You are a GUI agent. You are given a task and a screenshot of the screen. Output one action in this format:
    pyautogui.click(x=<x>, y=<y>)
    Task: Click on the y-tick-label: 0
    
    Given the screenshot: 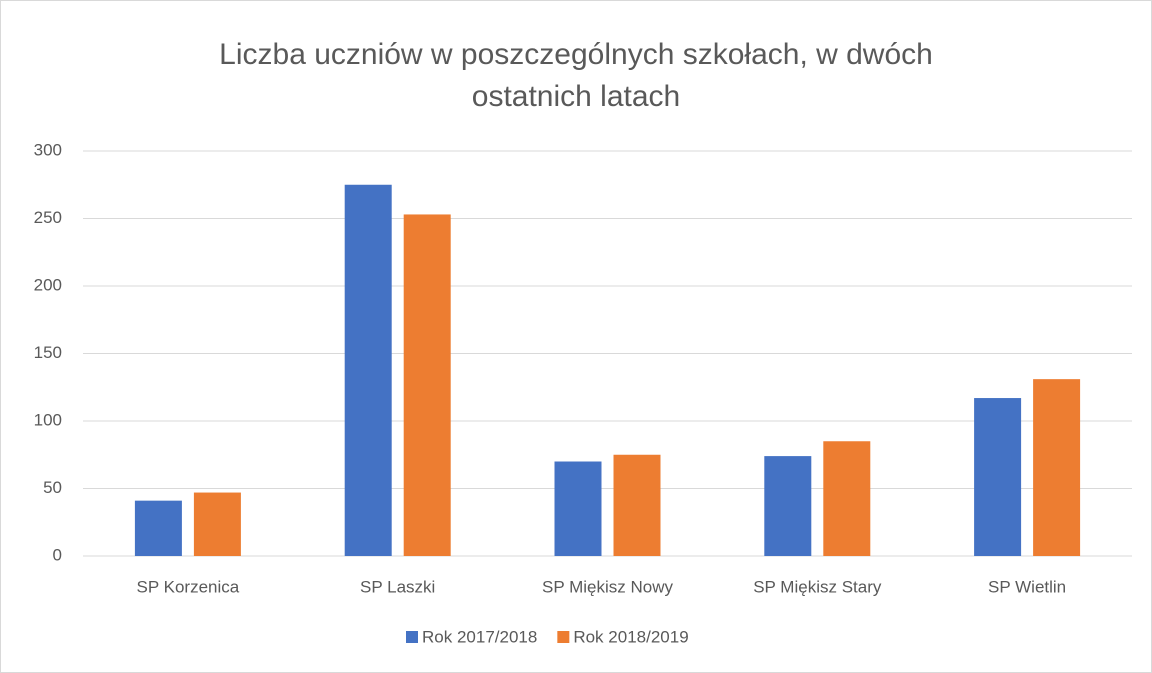 What is the action you would take?
    pyautogui.click(x=57, y=554)
    